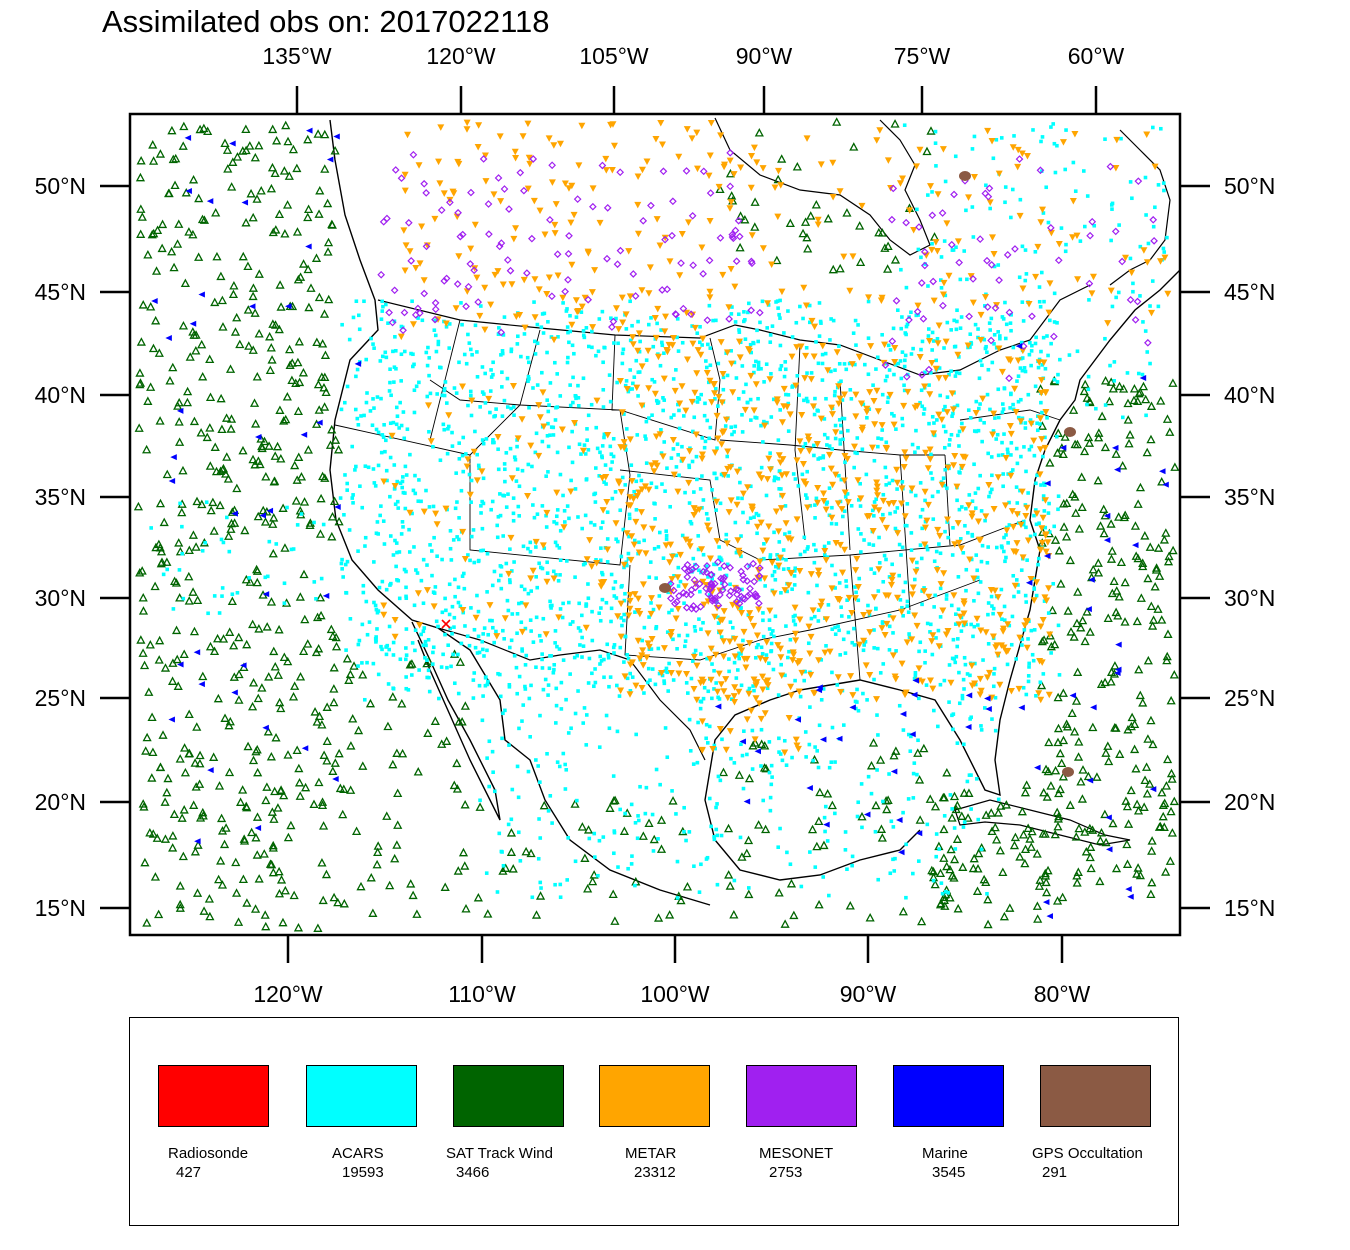 The height and width of the screenshot is (1250, 1350). I want to click on right-lat-label: 45°N, so click(1250, 292).